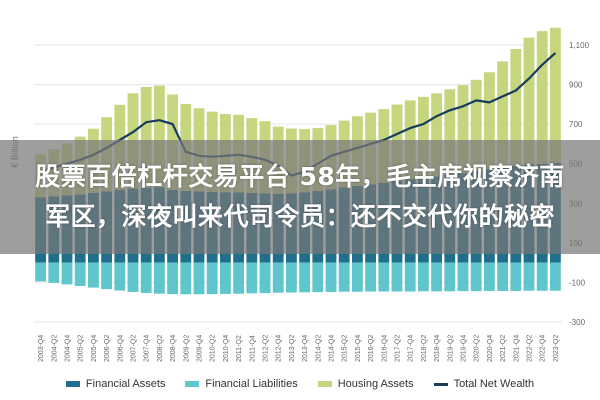 The image size is (600, 400). Describe the element at coordinates (371, 348) in the screenshot. I see `x-tick-label: 2016-Q2` at that location.